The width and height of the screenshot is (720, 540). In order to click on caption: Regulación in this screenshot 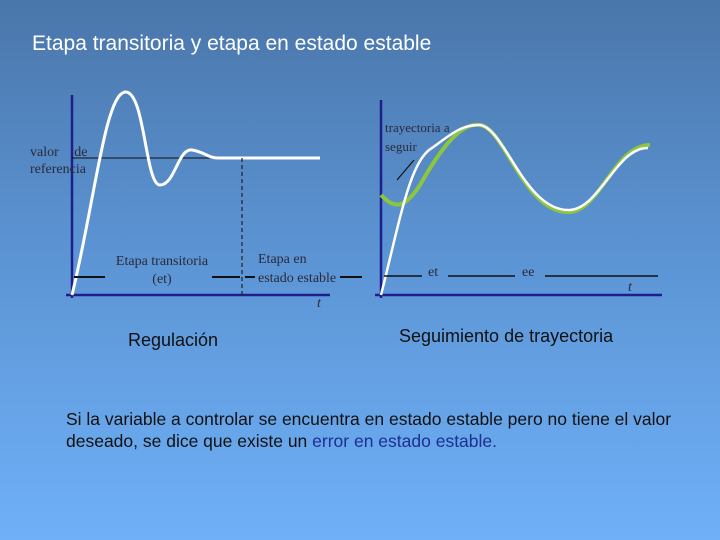, I will do `click(173, 340)`.